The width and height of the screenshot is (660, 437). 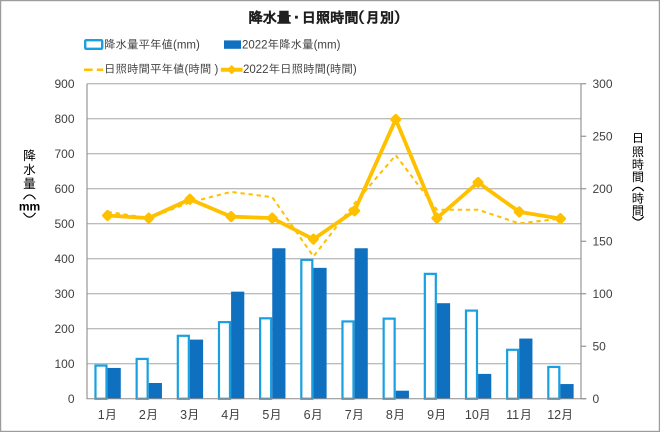 I want to click on svg-text: mm, so click(x=29, y=207).